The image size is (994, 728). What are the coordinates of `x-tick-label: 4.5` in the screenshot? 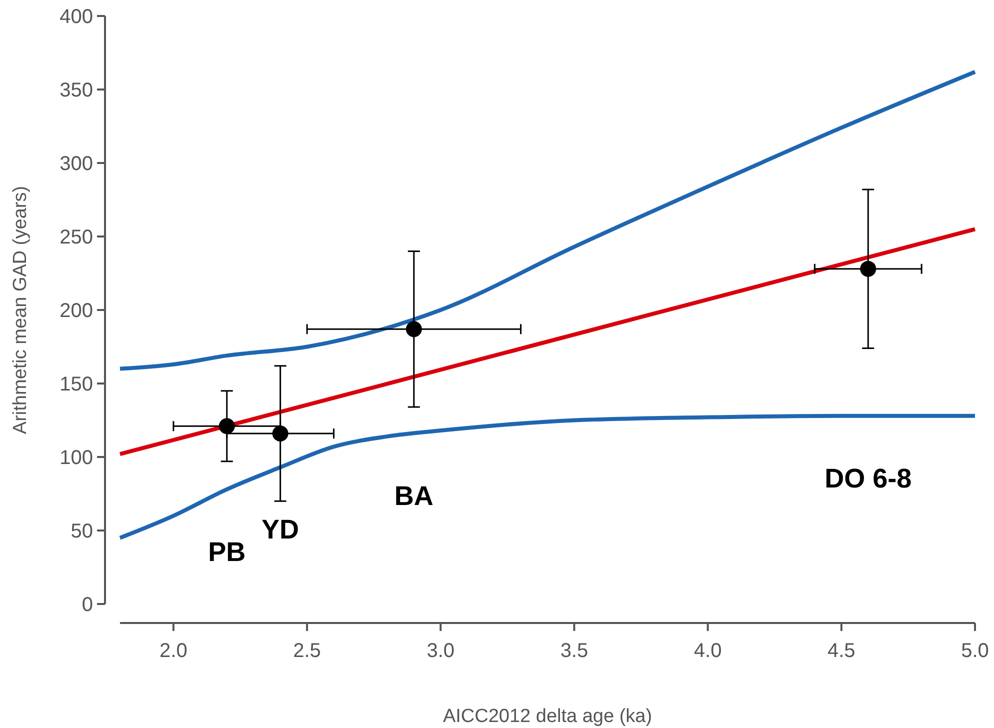 It's located at (842, 651).